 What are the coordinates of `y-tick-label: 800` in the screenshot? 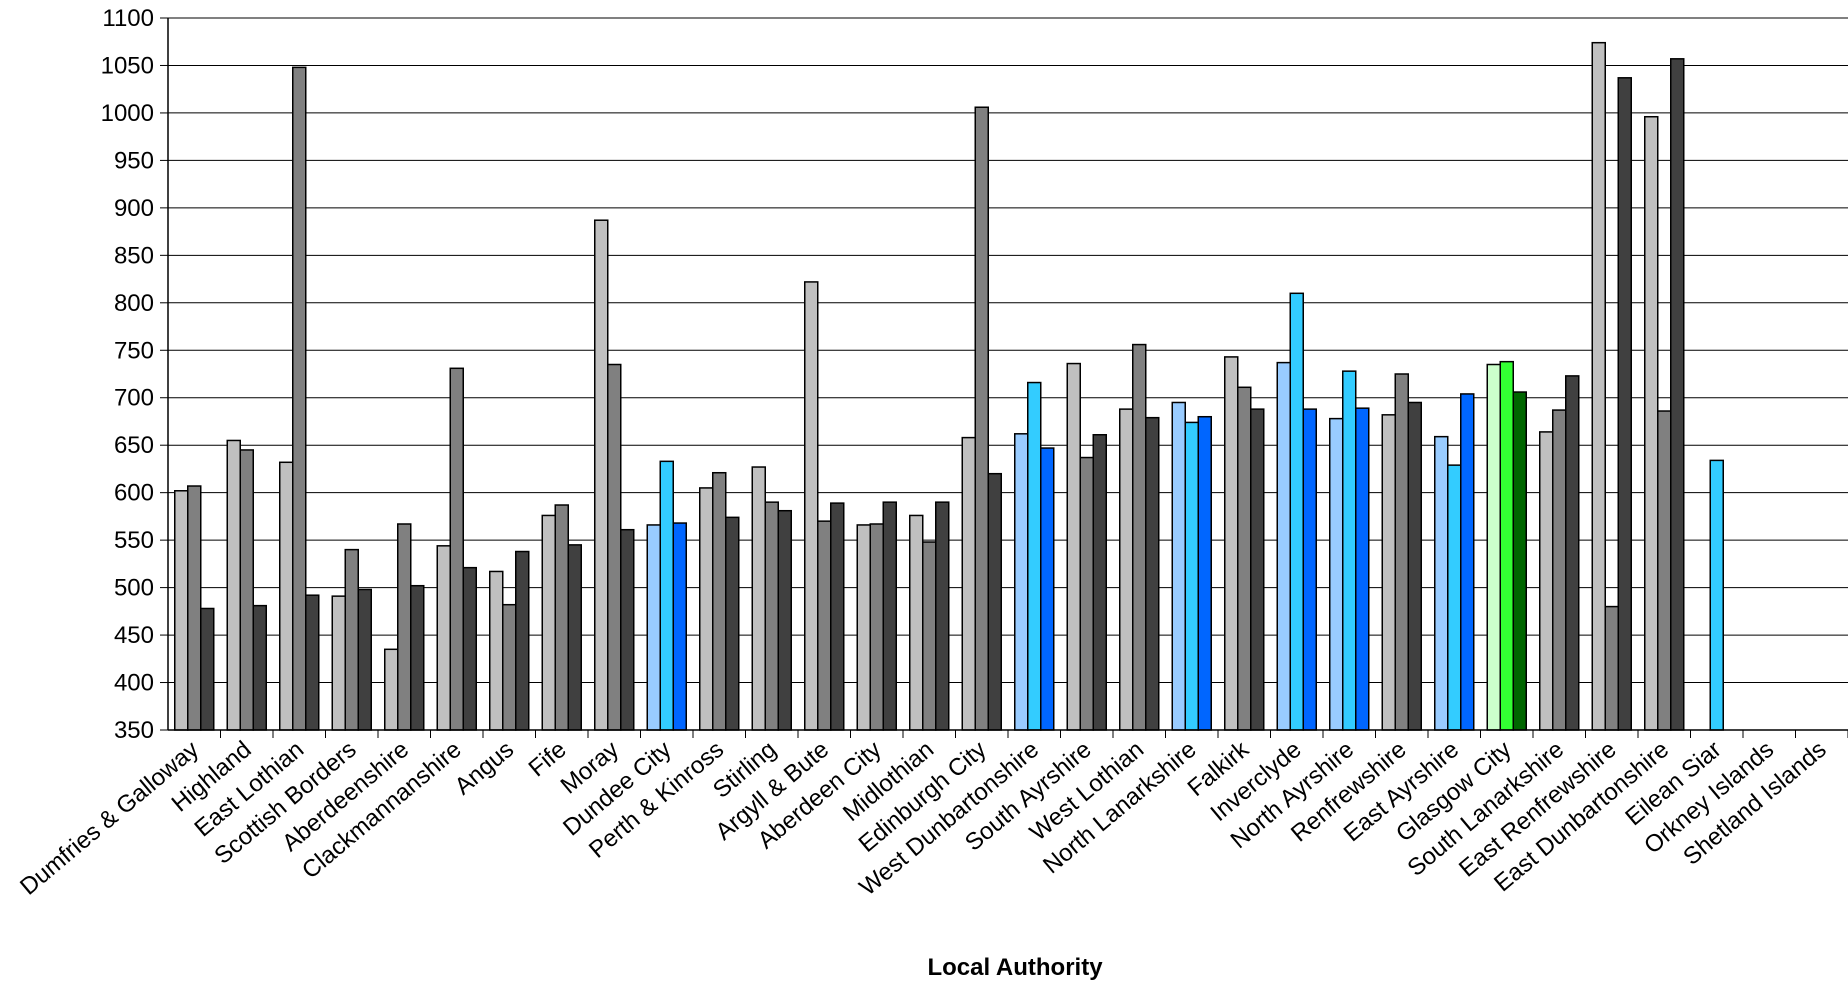 It's located at (134, 303).